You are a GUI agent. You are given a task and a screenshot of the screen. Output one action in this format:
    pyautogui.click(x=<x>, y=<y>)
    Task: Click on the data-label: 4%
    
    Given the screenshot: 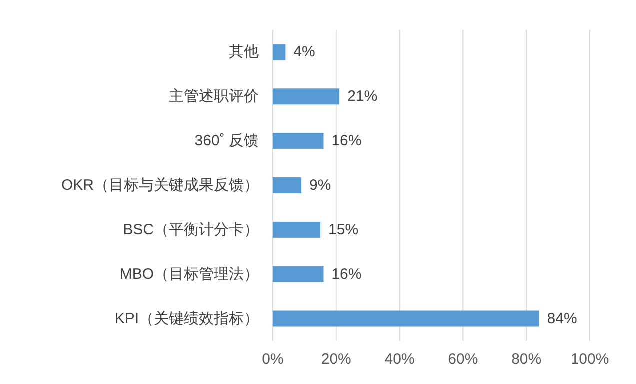 What is the action you would take?
    pyautogui.click(x=305, y=52)
    